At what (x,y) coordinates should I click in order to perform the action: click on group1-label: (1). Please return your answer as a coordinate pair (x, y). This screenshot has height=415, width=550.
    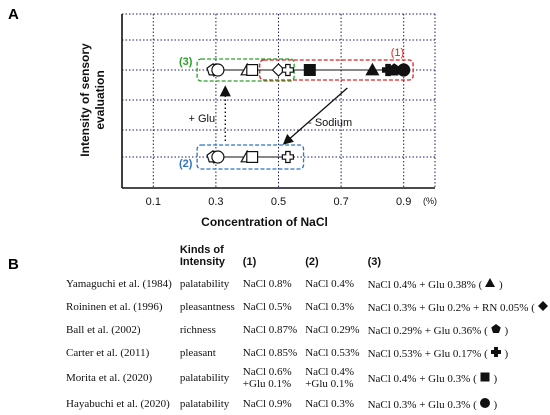
    Looking at the image, I should click on (397, 53).